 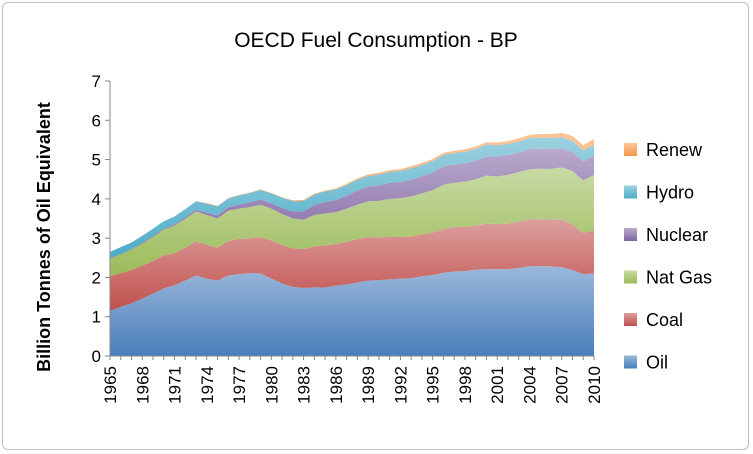 What do you see at coordinates (304, 385) in the screenshot?
I see `x-tick-label: 1983` at bounding box center [304, 385].